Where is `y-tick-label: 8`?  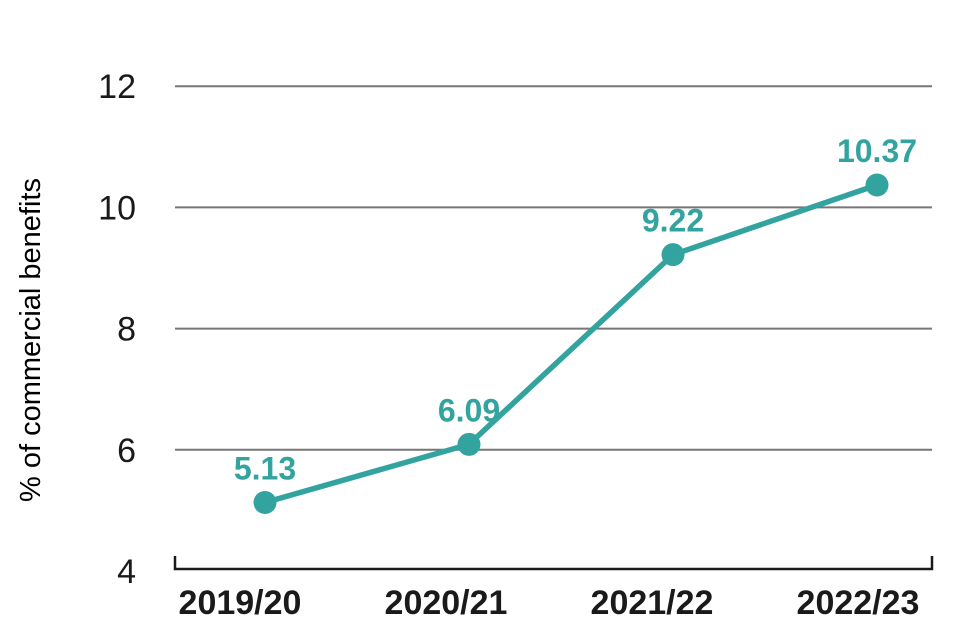 y-tick-label: 8 is located at coordinates (126, 330).